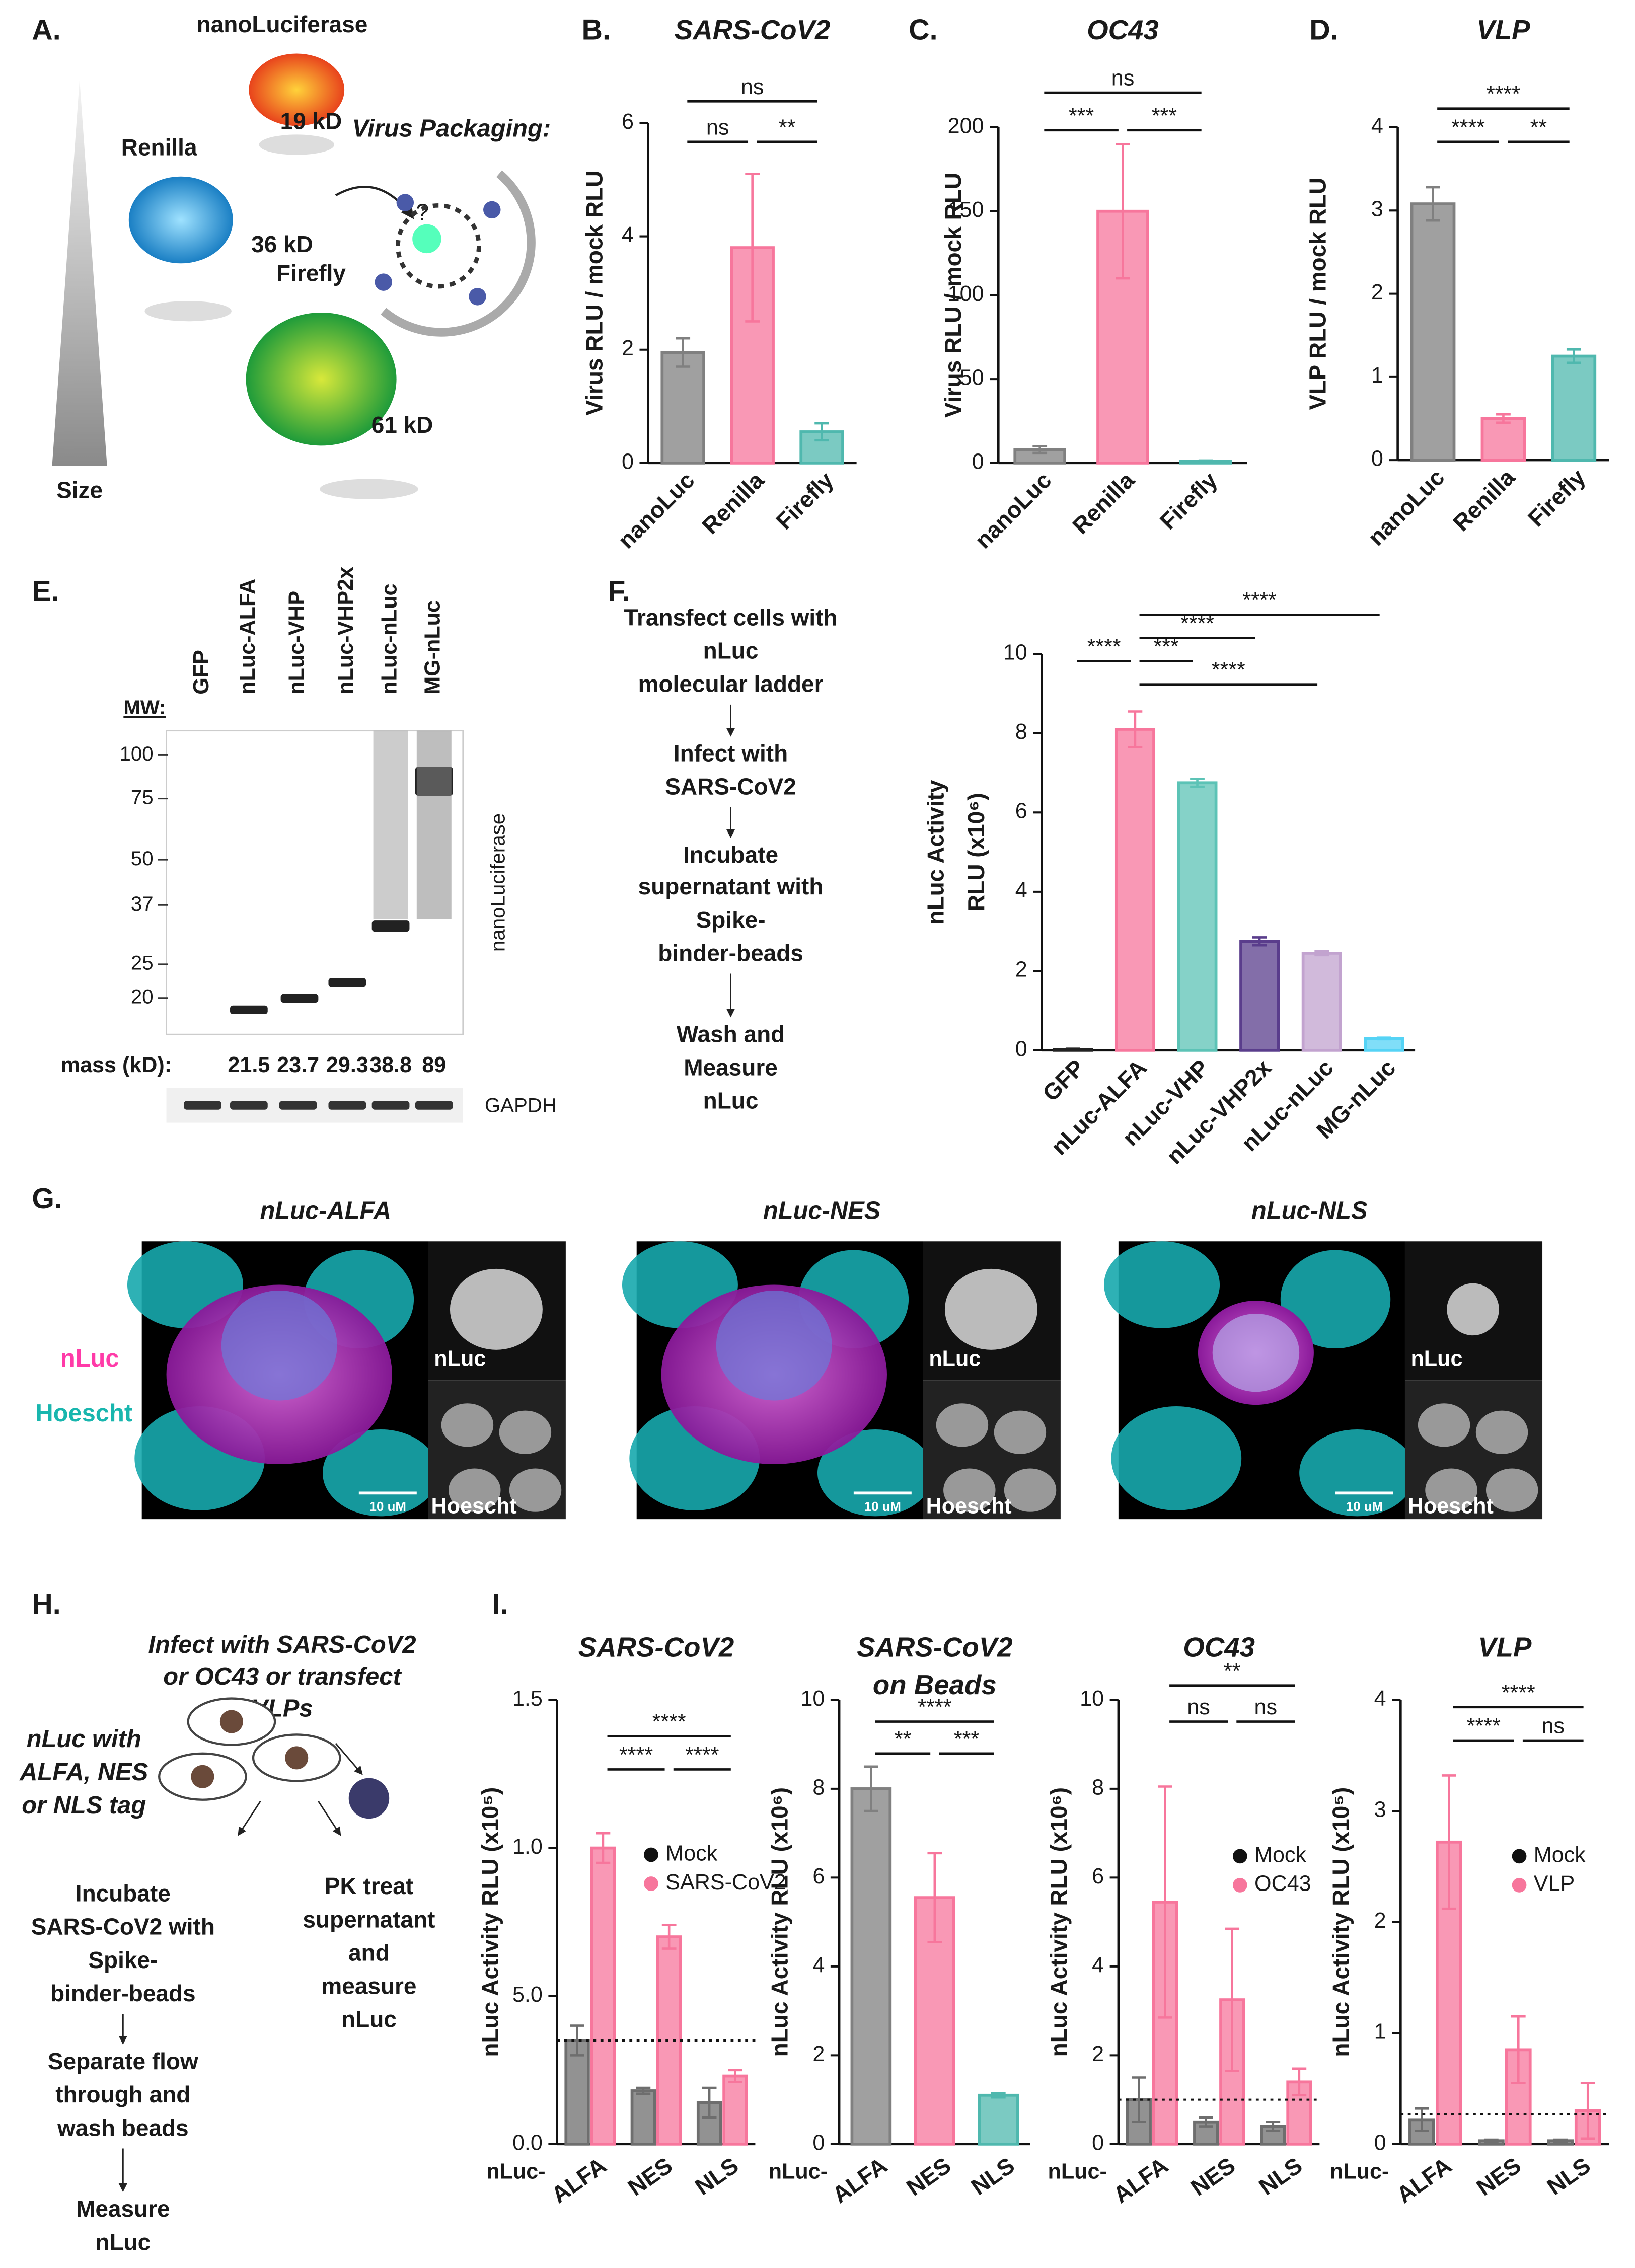  Describe the element at coordinates (122, 2094) in the screenshot. I see `label: through and` at that location.